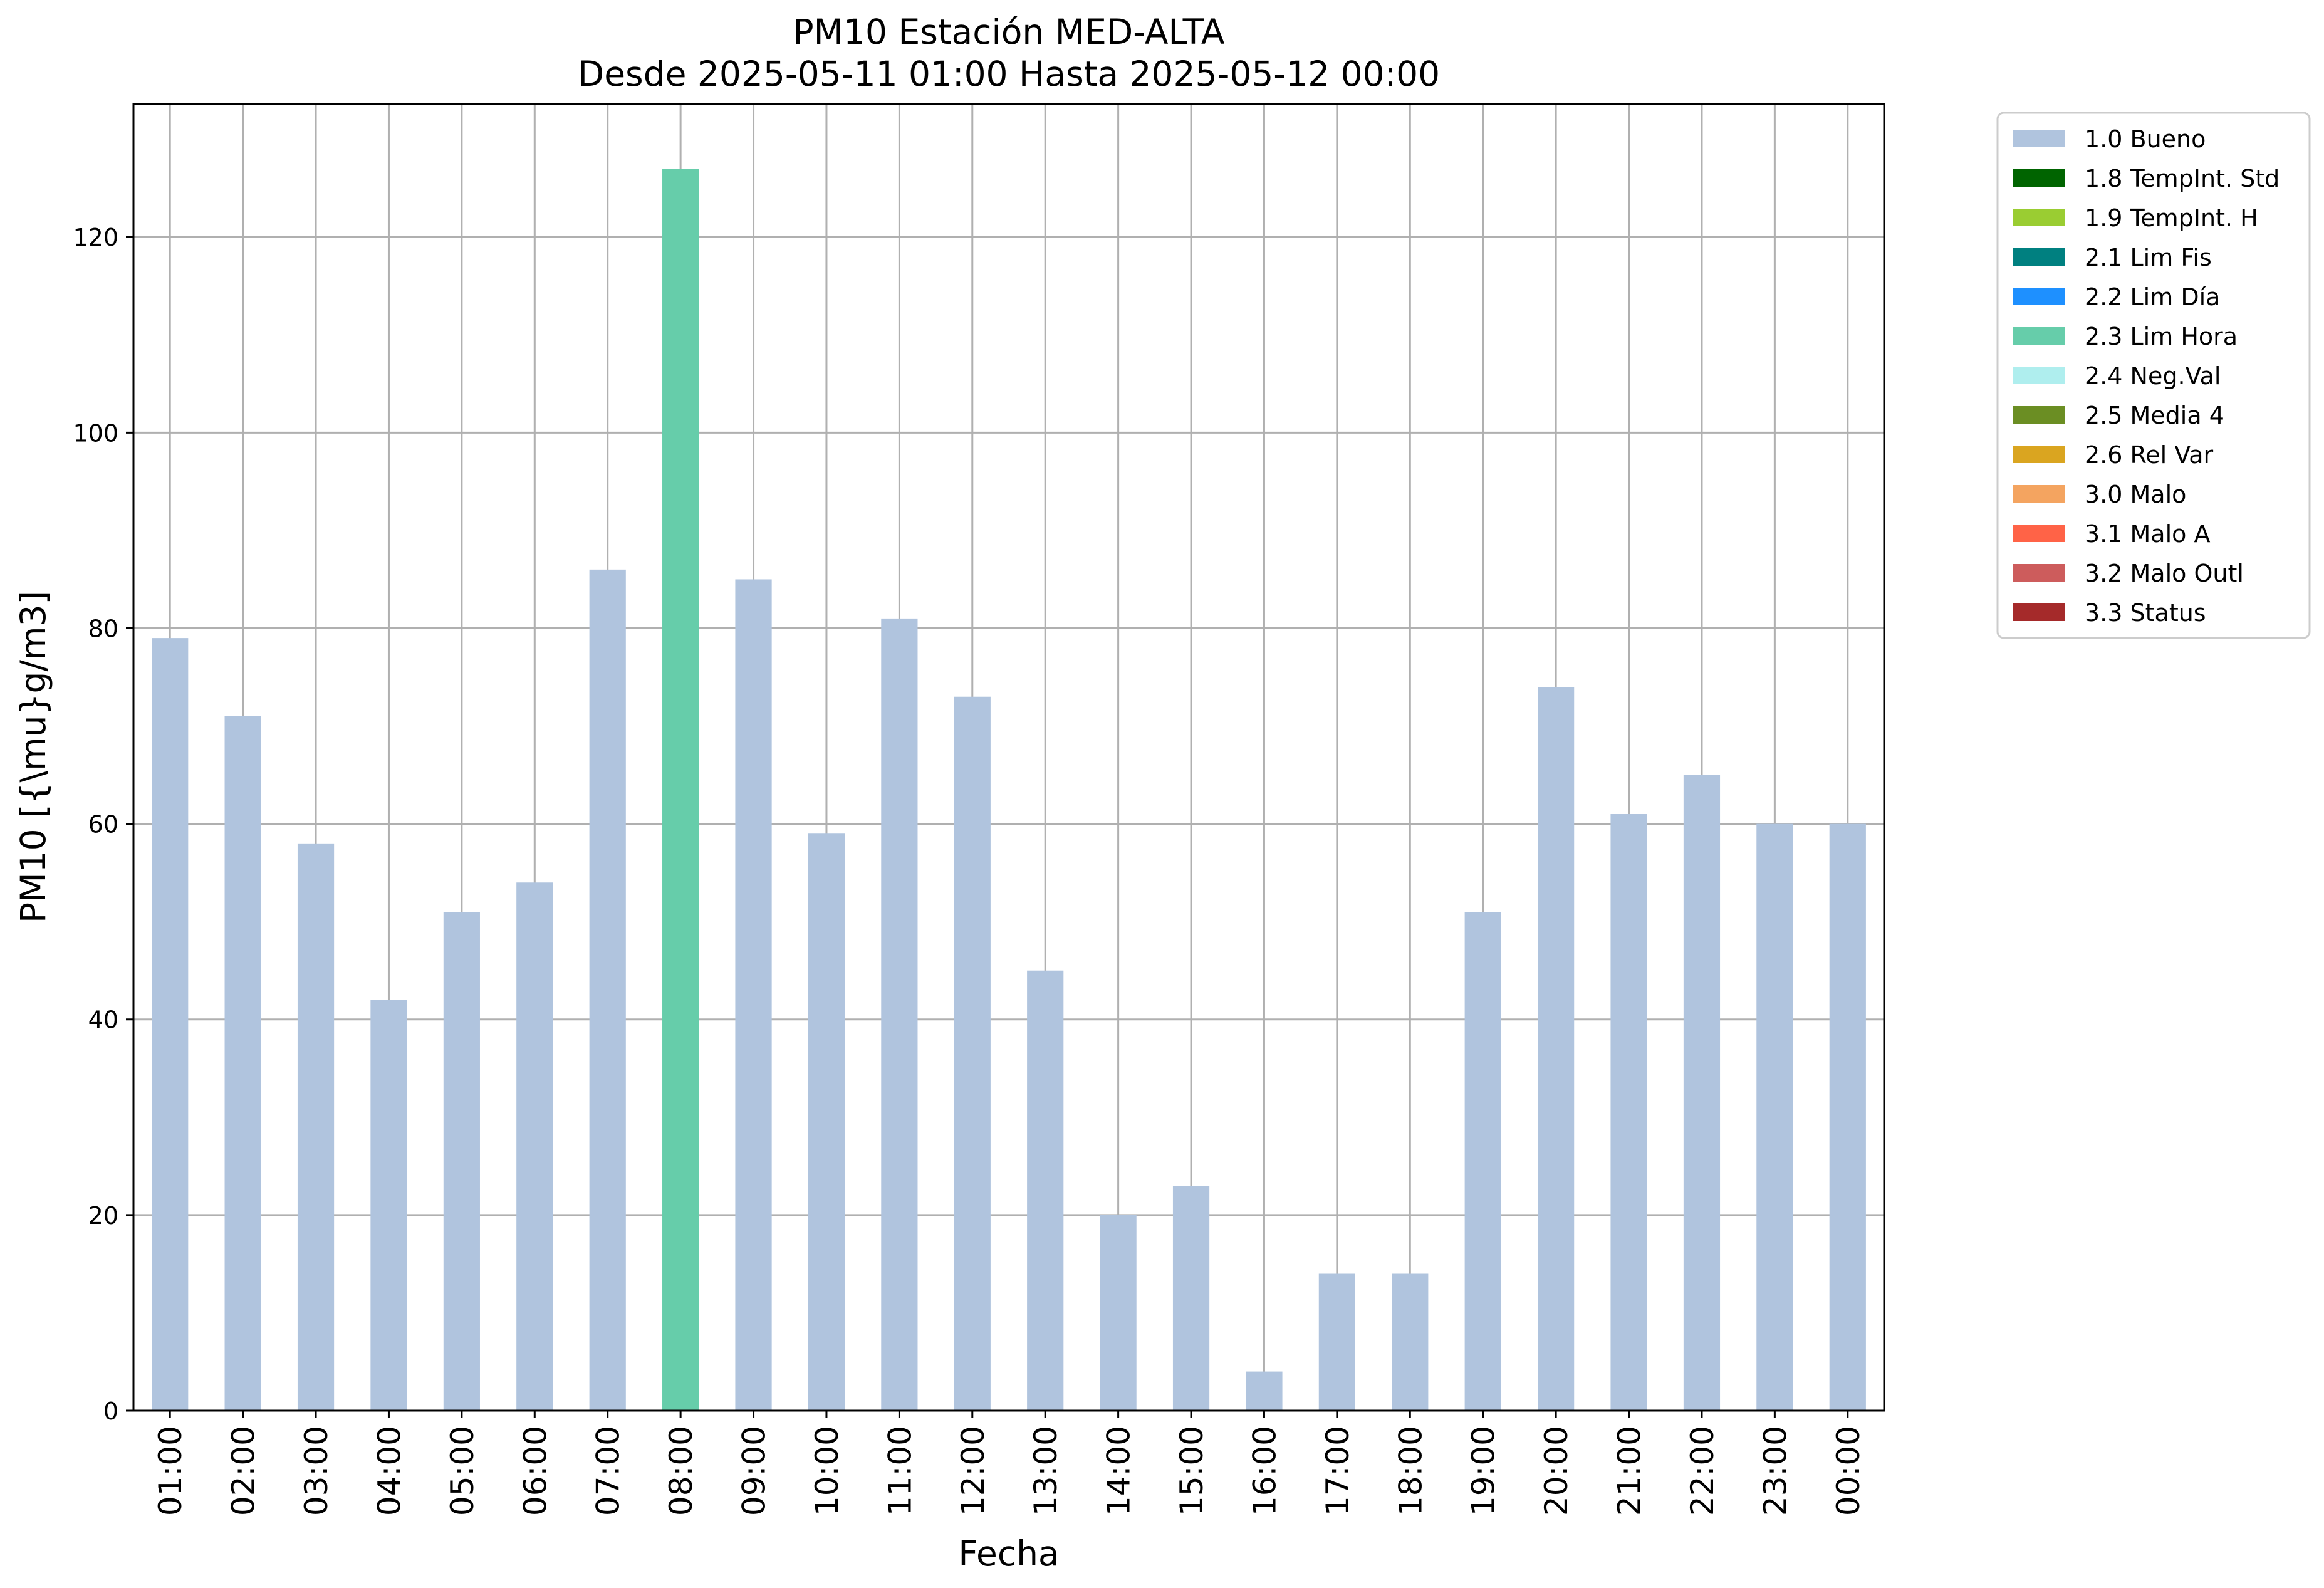 This screenshot has height=1588, width=2324. What do you see at coordinates (900, 1471) in the screenshot?
I see `x-tick-label: 11:00` at bounding box center [900, 1471].